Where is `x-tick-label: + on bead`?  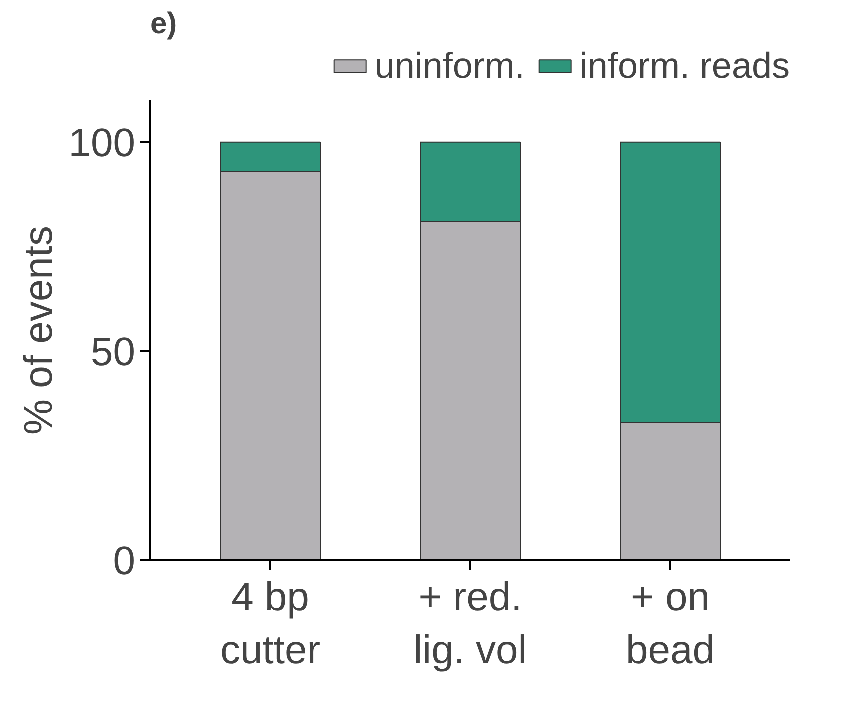
x-tick-label: + on bead is located at coordinates (670, 624).